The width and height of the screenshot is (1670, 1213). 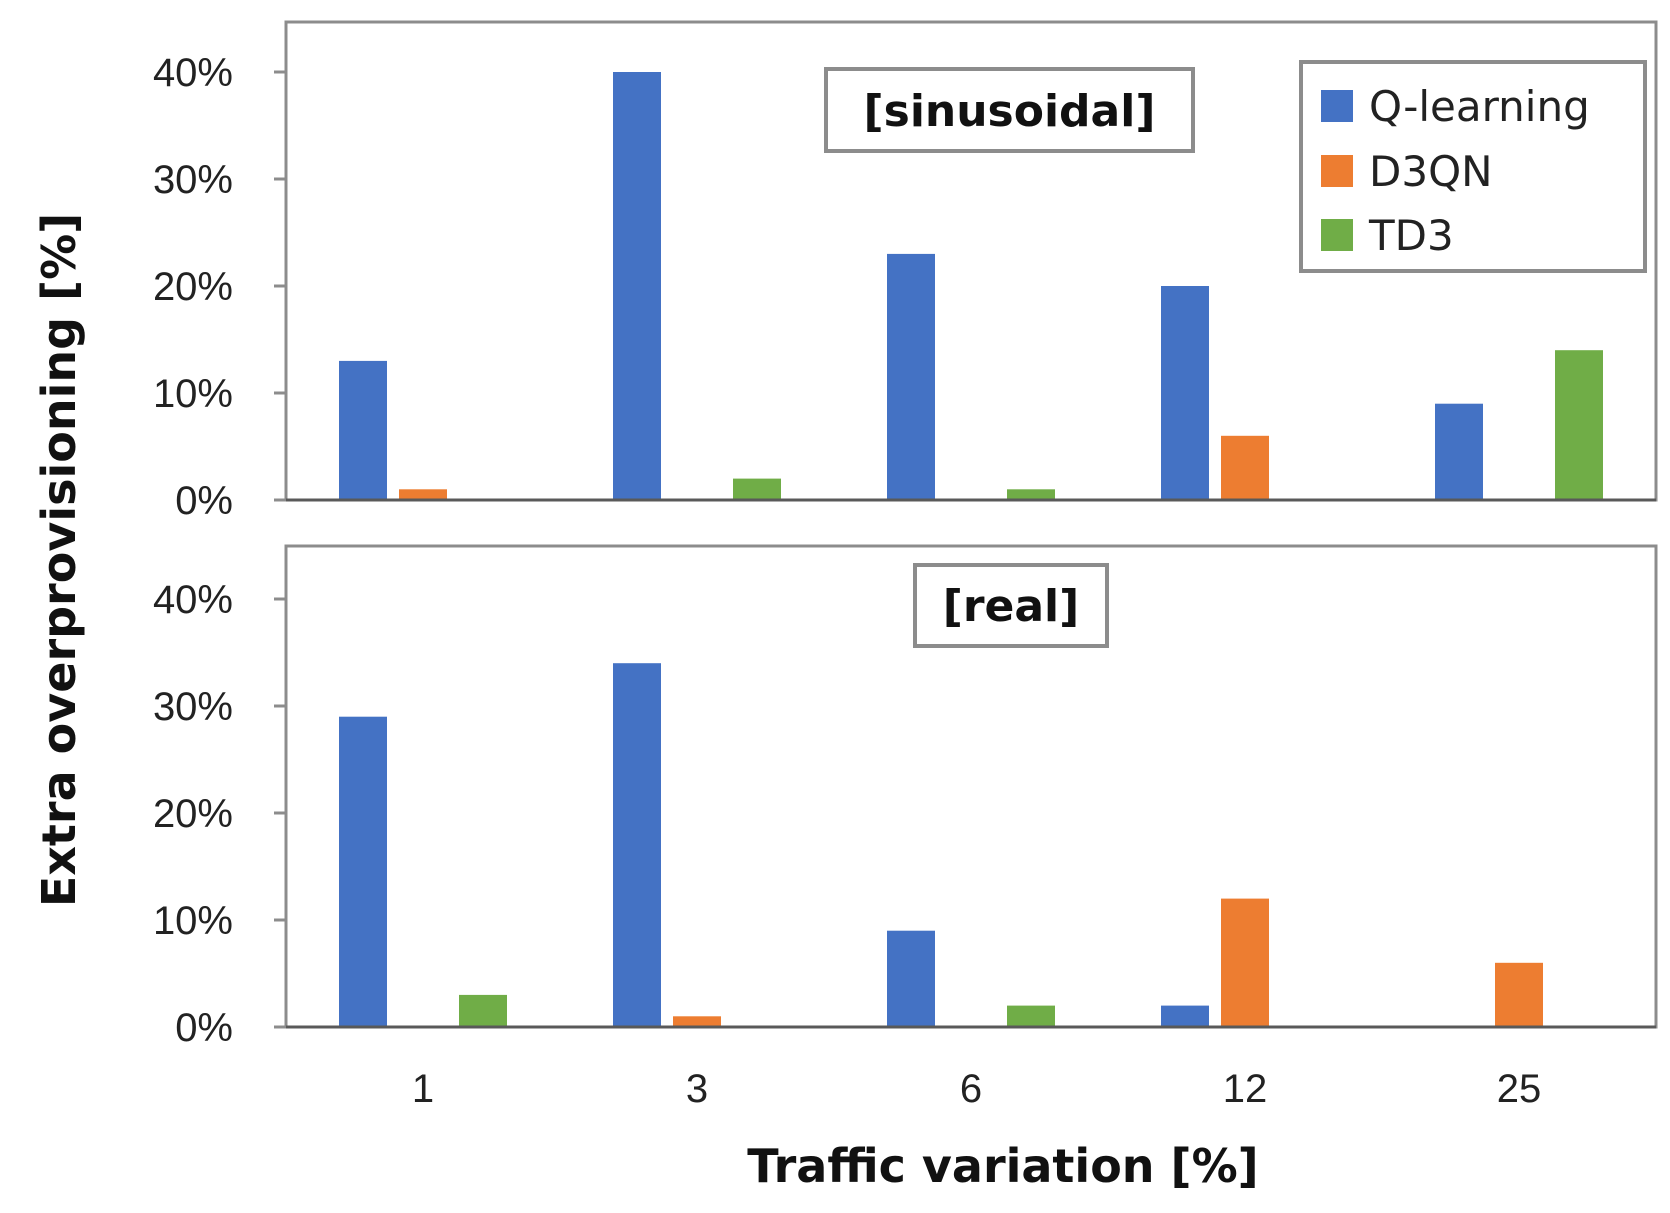 What do you see at coordinates (193, 707) in the screenshot?
I see `y-tick-label-real-3: 30%` at bounding box center [193, 707].